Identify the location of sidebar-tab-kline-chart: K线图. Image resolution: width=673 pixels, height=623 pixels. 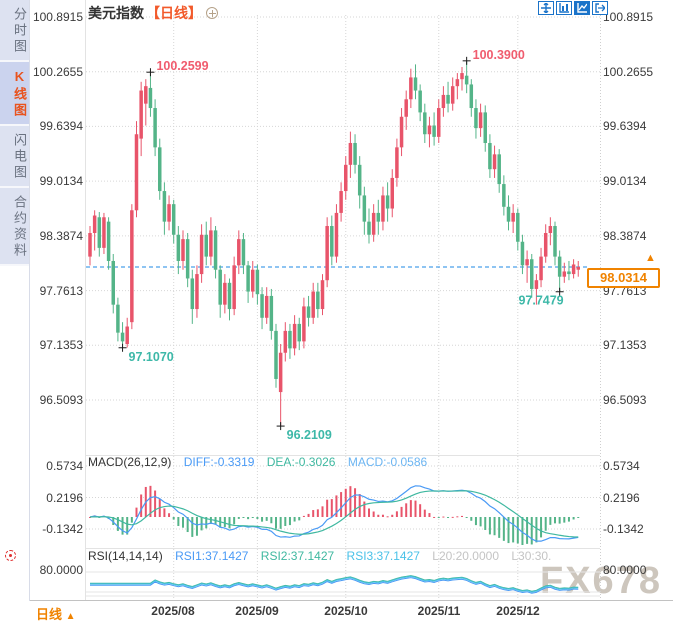
(14, 94).